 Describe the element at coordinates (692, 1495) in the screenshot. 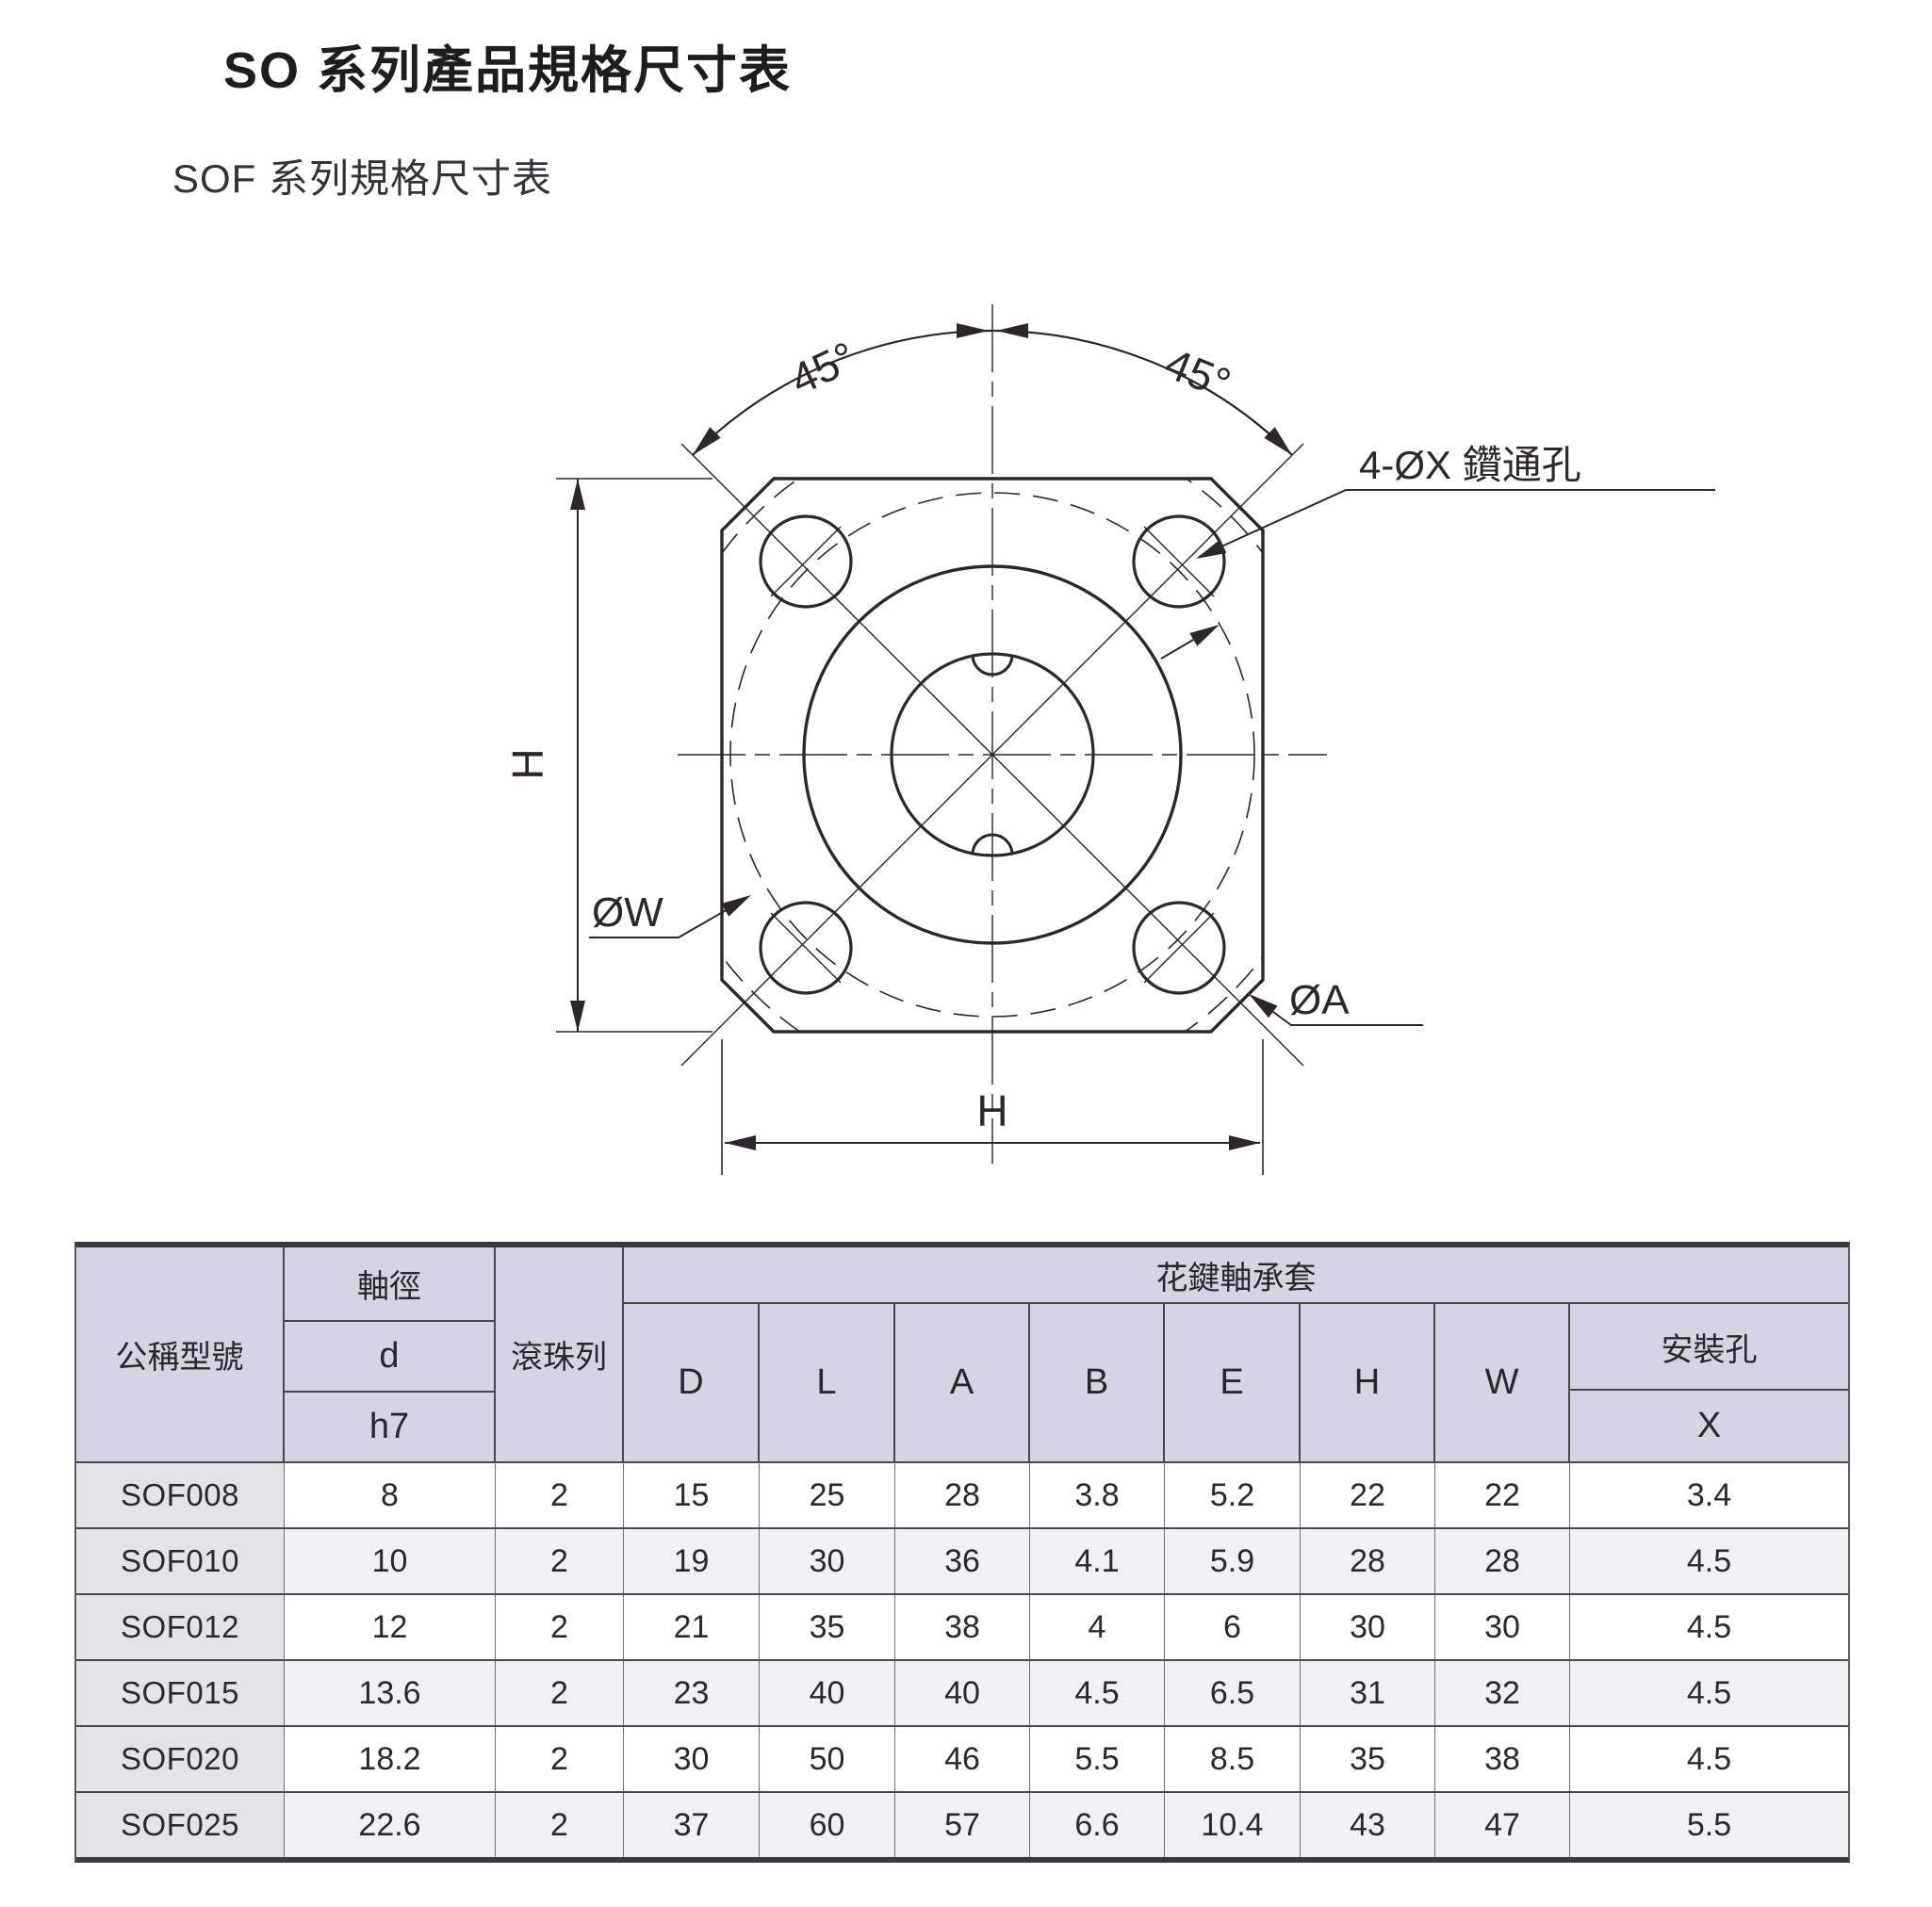

I see `cell-D: 15` at that location.